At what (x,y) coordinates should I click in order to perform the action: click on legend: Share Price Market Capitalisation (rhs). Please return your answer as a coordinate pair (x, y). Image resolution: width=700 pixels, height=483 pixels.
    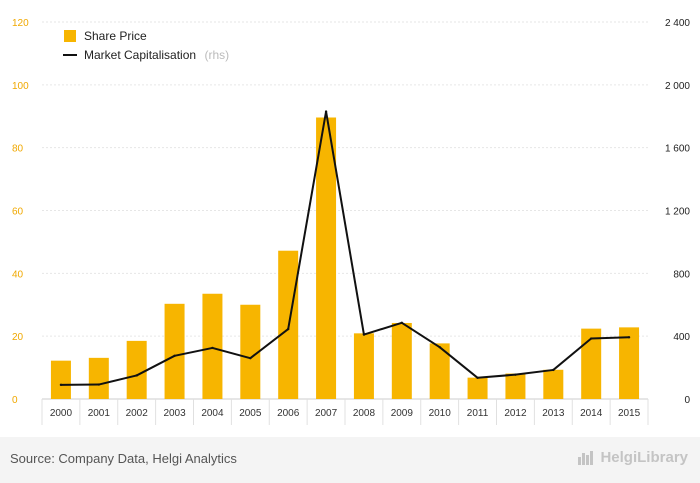
    Looking at the image, I should click on (146, 46).